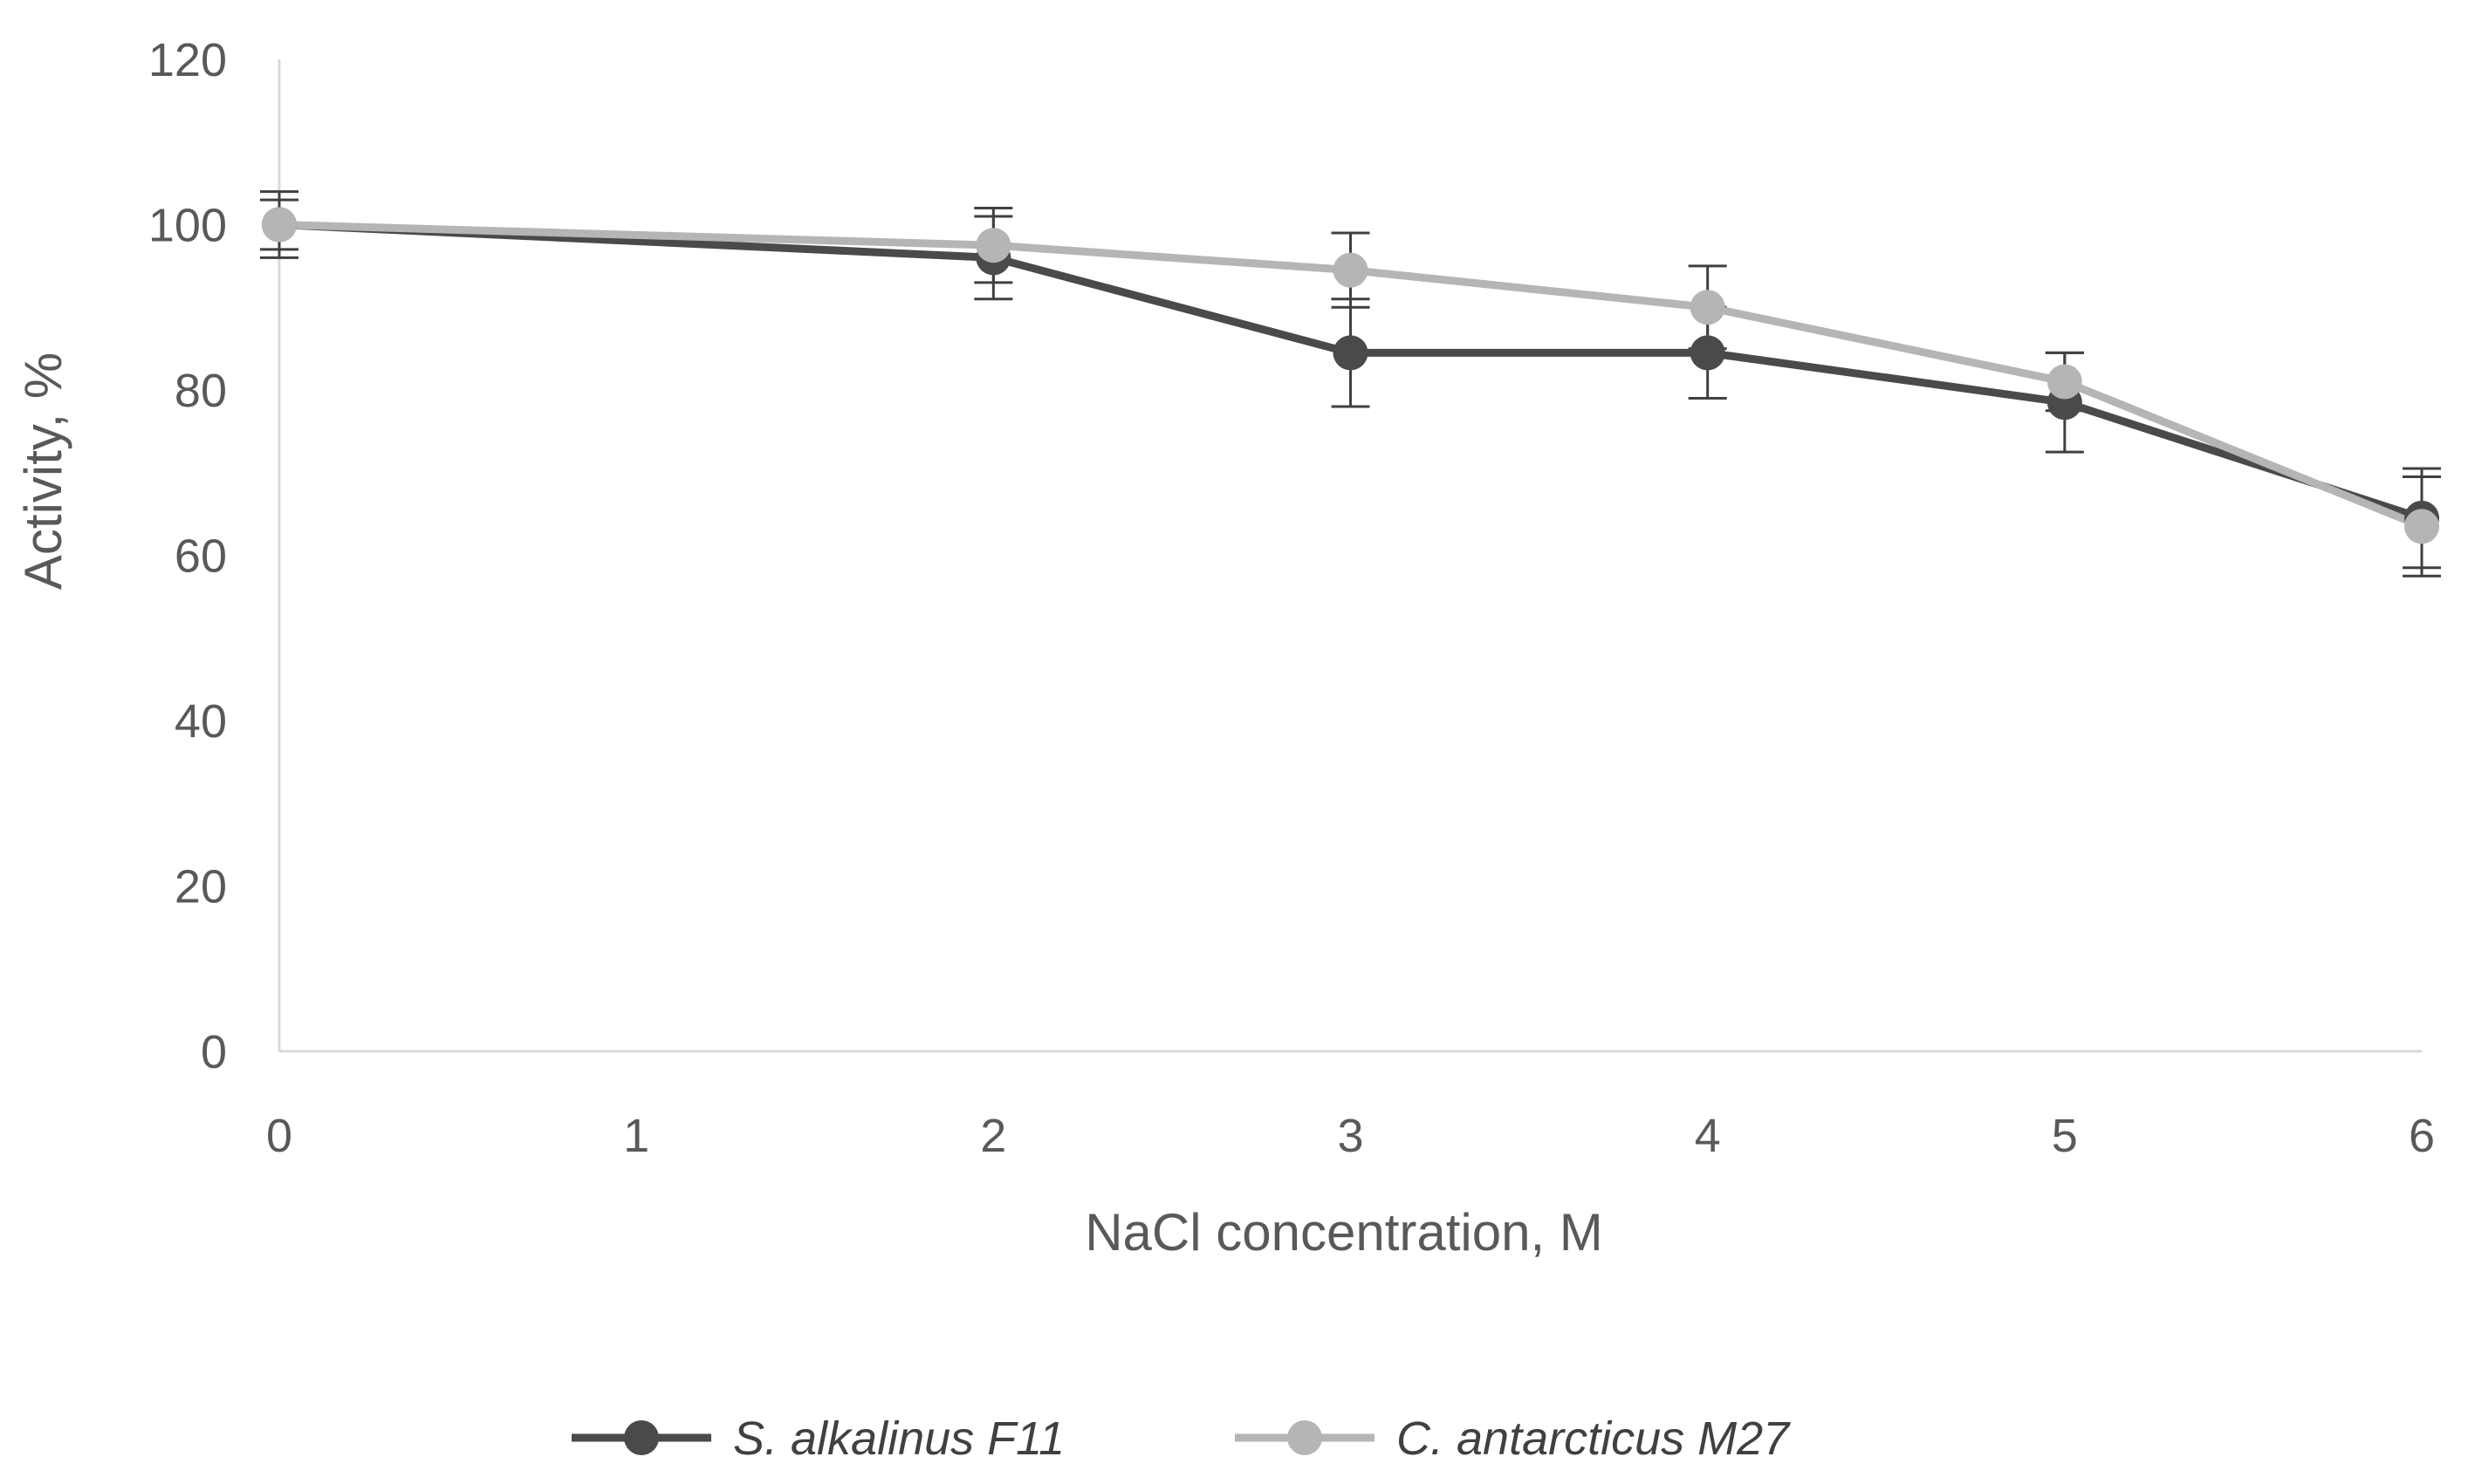 The height and width of the screenshot is (1484, 2475). Describe the element at coordinates (187, 60) in the screenshot. I see `y-tick-label: 120` at that location.